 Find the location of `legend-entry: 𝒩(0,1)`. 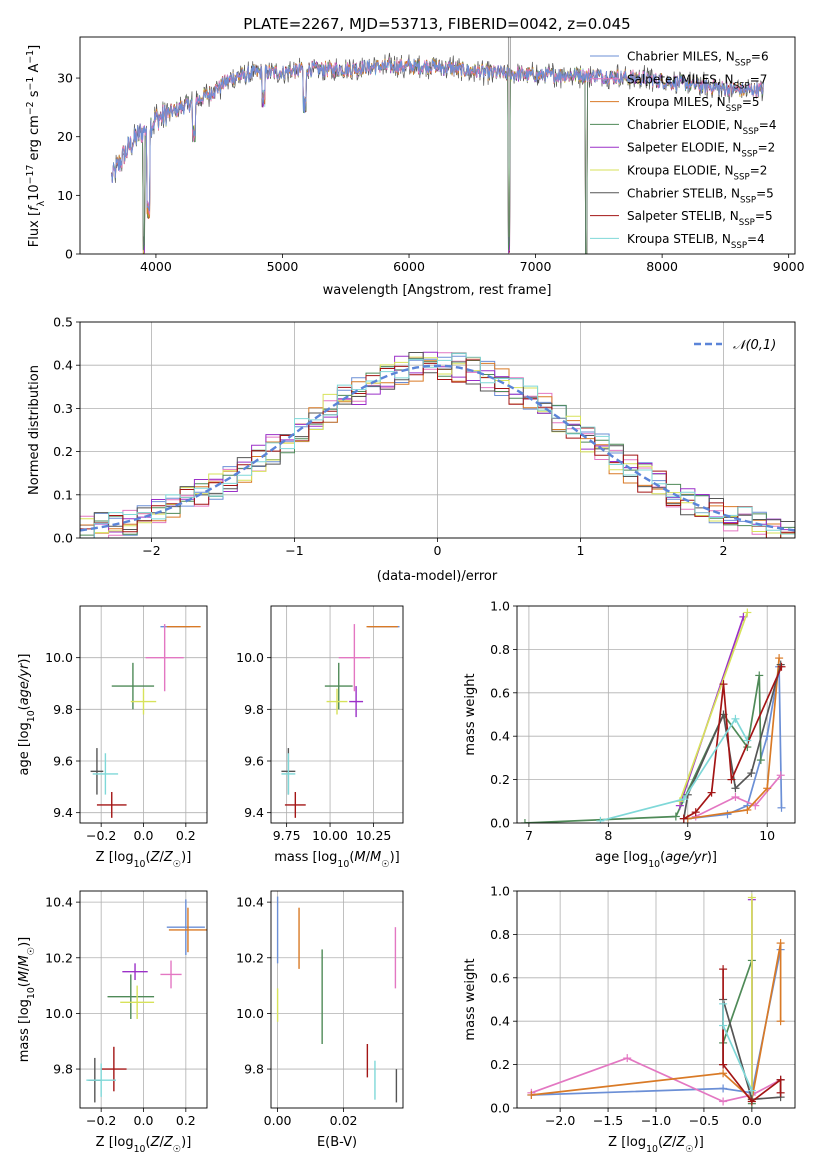

legend-entry: 𝒩(0,1) is located at coordinates (754, 345).